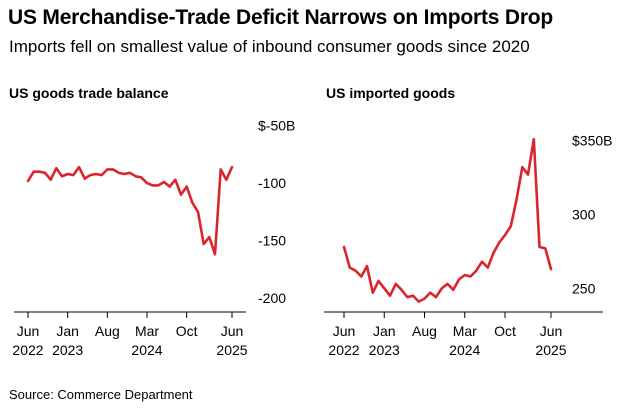 Image resolution: width=629 pixels, height=408 pixels. Describe the element at coordinates (550, 350) in the screenshot. I see `imports-xtick-year-5: 2025` at that location.